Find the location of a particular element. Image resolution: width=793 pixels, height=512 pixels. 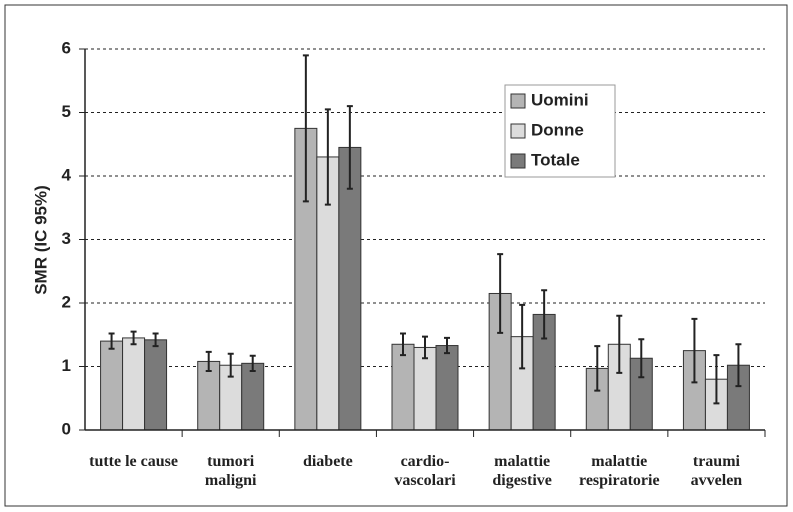

y-tick-label: 2 is located at coordinates (66, 301).